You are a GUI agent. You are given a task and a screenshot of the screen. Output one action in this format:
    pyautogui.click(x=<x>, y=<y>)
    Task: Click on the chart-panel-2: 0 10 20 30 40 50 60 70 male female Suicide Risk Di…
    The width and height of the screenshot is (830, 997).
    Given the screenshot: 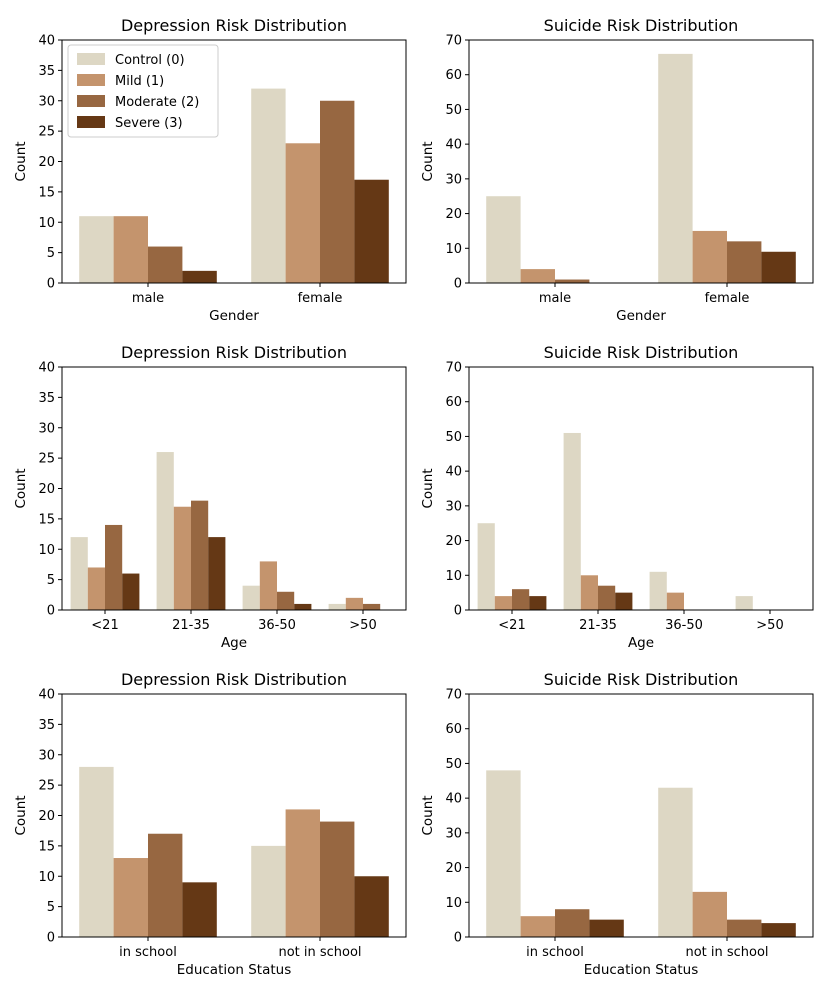 What is the action you would take?
    pyautogui.click(x=617, y=170)
    